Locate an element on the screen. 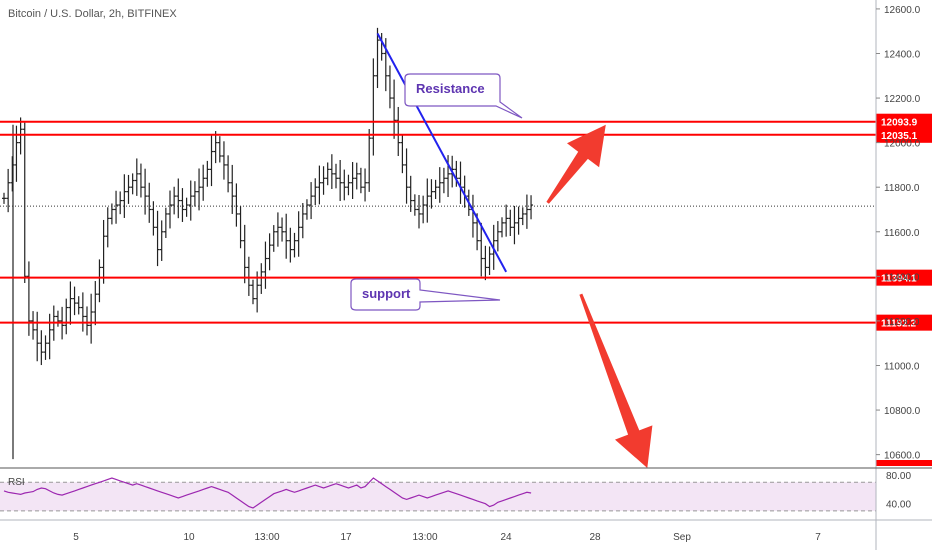 Image resolution: width=932 pixels, height=550 pixels. resistance-callout-text: Resistance is located at coordinates (450, 88).